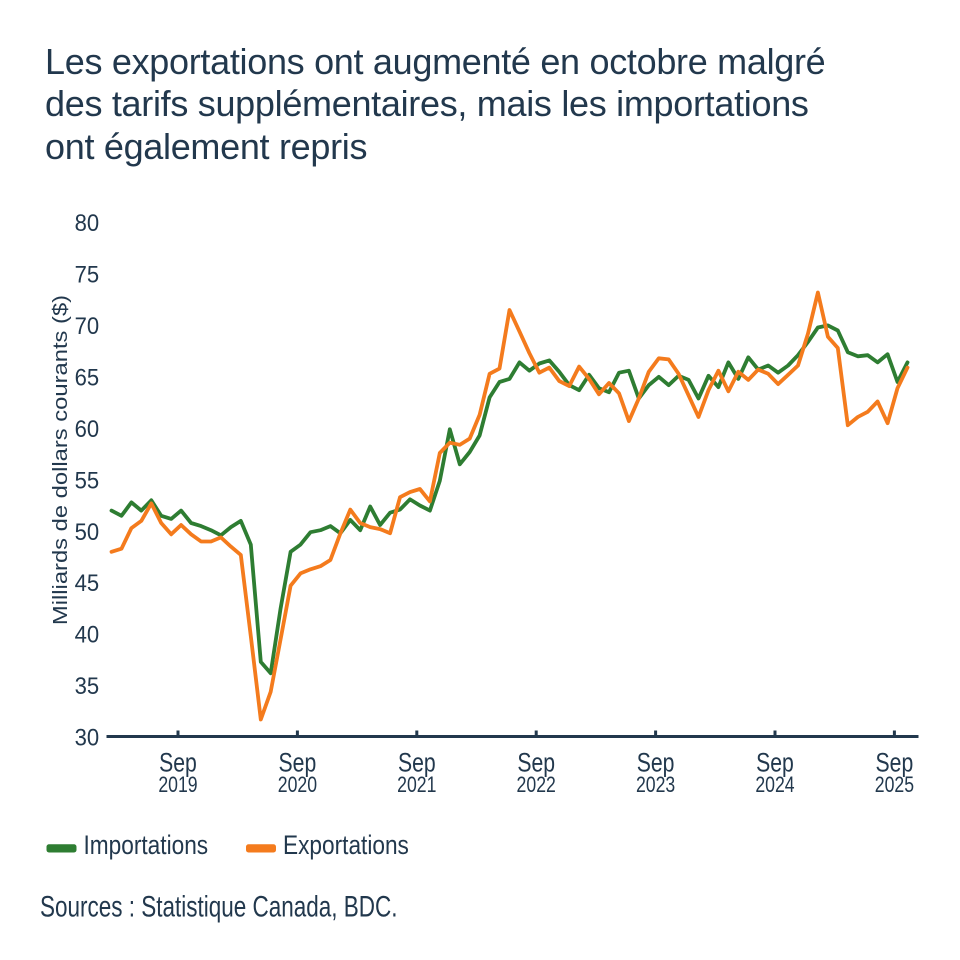  What do you see at coordinates (87, 428) in the screenshot?
I see `svg-text: 60` at bounding box center [87, 428].